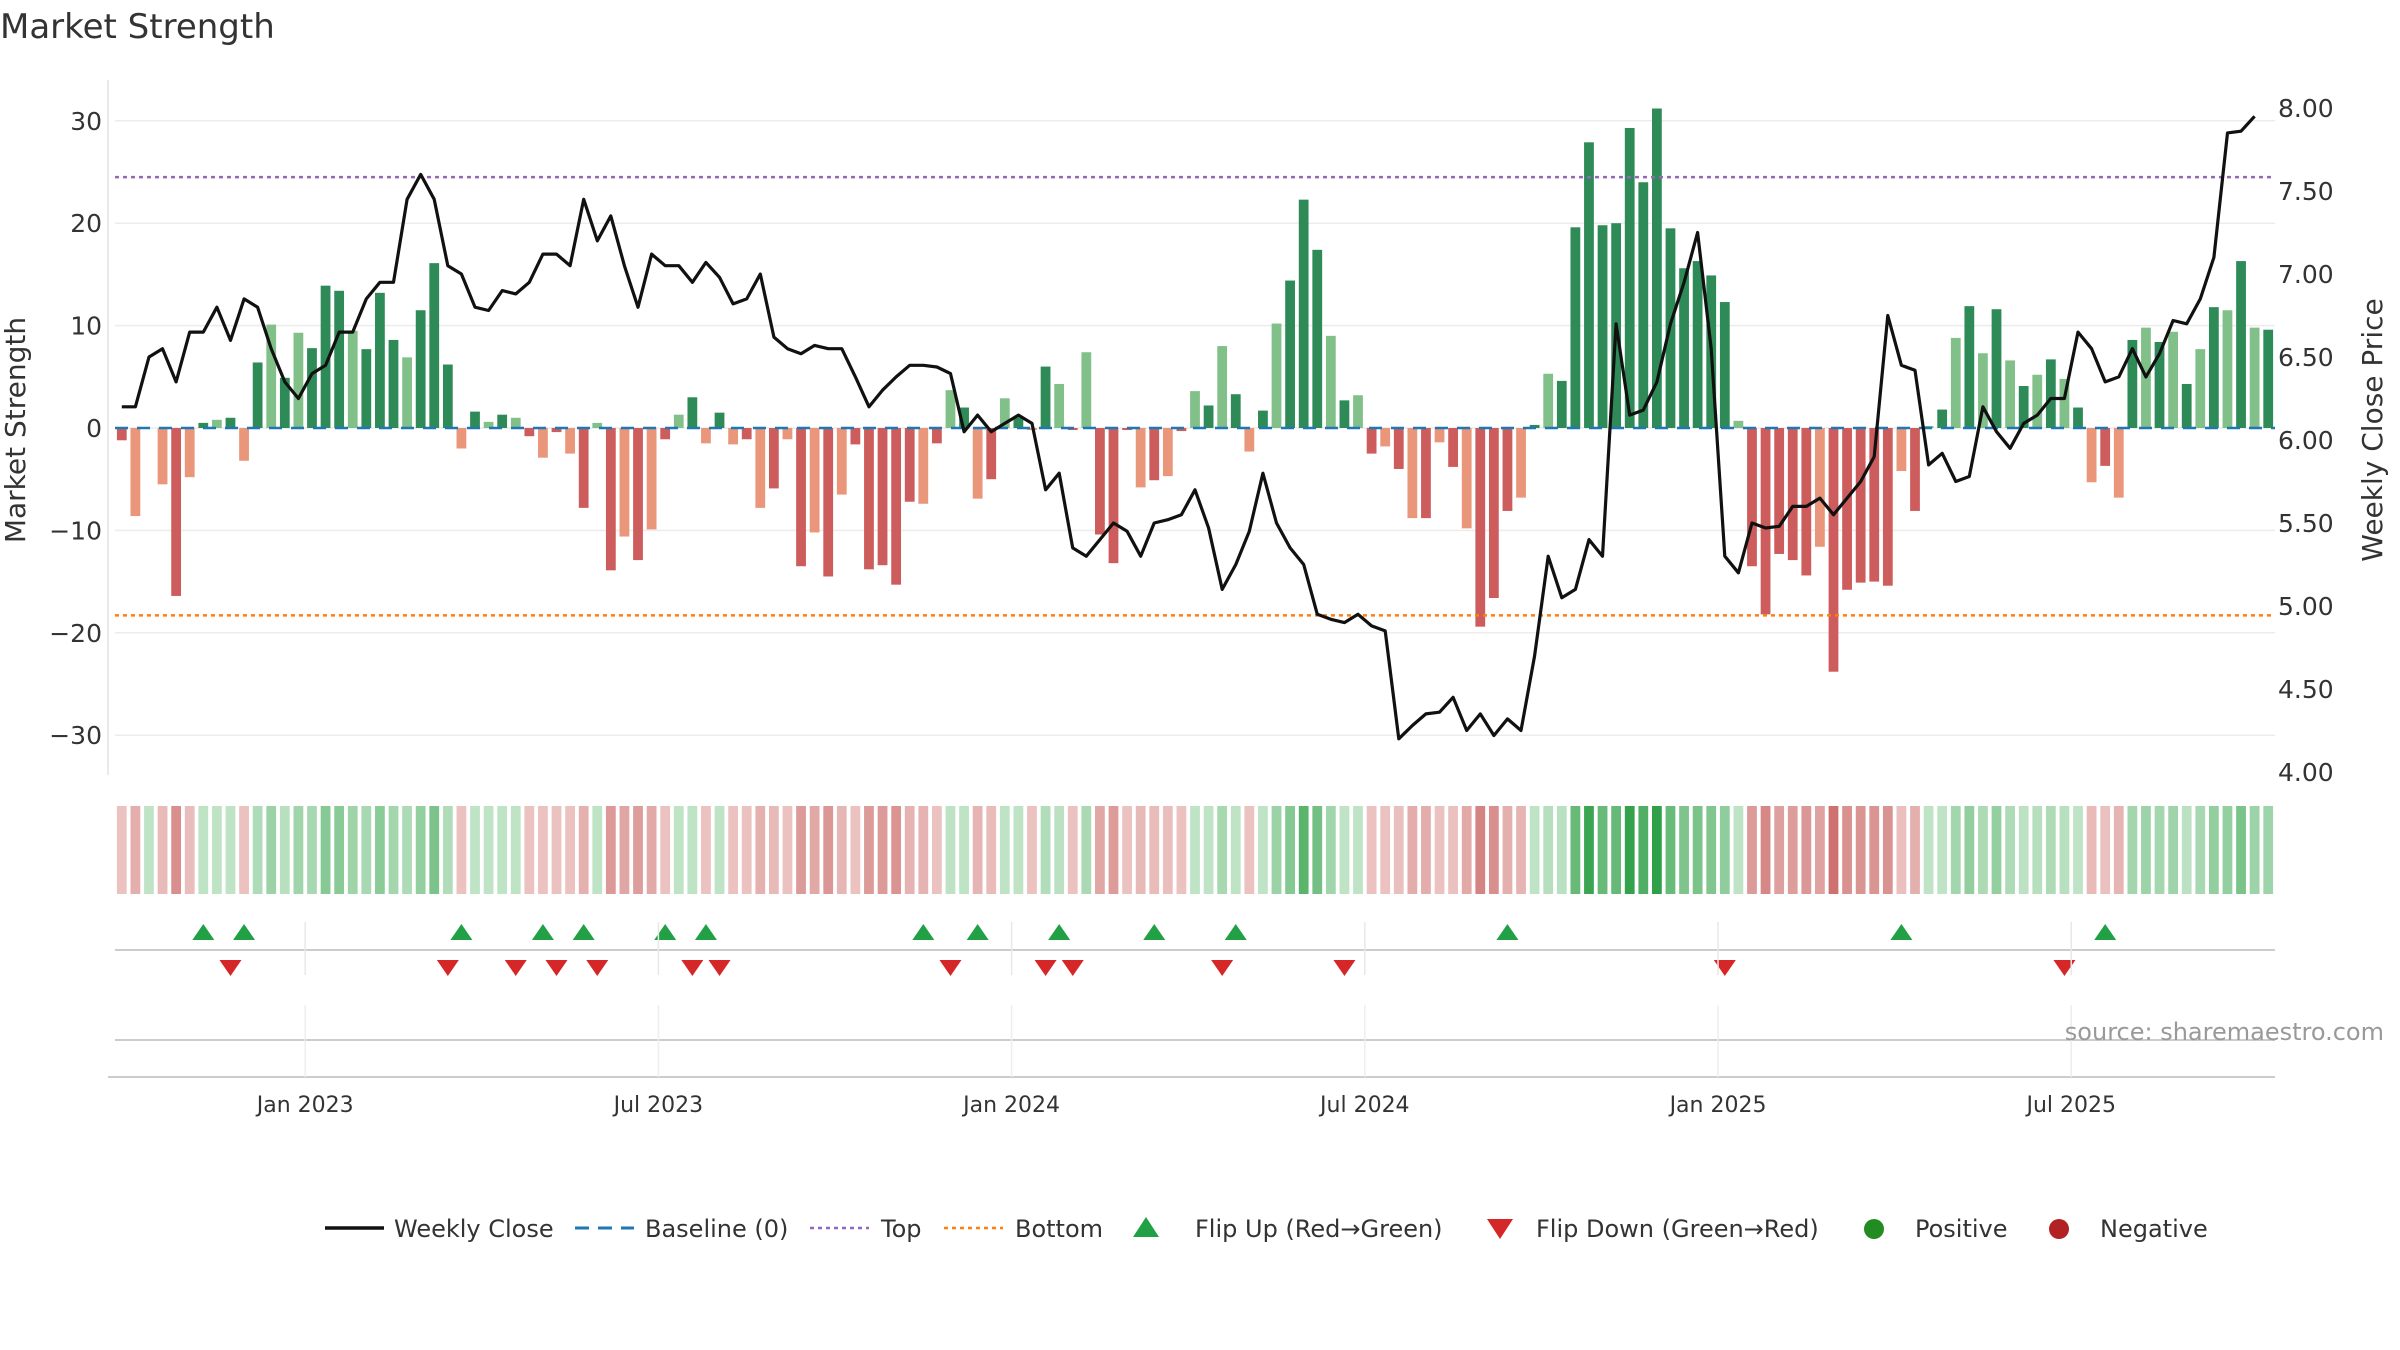 The width and height of the screenshot is (2400, 1350). What do you see at coordinates (16, 430) in the screenshot?
I see `y-axis-label: Market Strength` at bounding box center [16, 430].